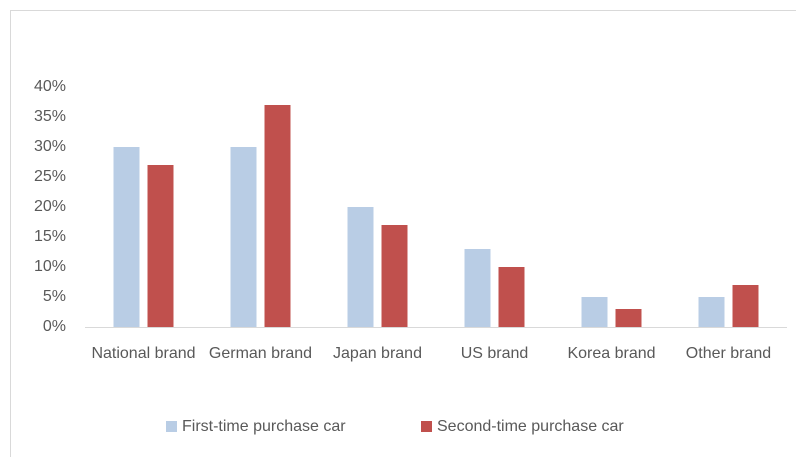 This screenshot has width=796, height=457. What do you see at coordinates (54, 296) in the screenshot?
I see `y-tick-label: 5%` at bounding box center [54, 296].